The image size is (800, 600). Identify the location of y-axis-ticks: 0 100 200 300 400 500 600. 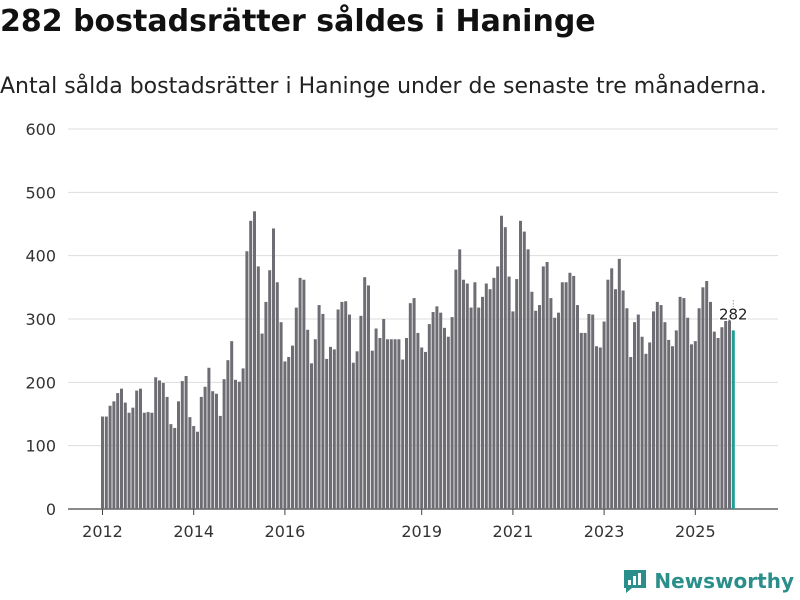
(40, 319).